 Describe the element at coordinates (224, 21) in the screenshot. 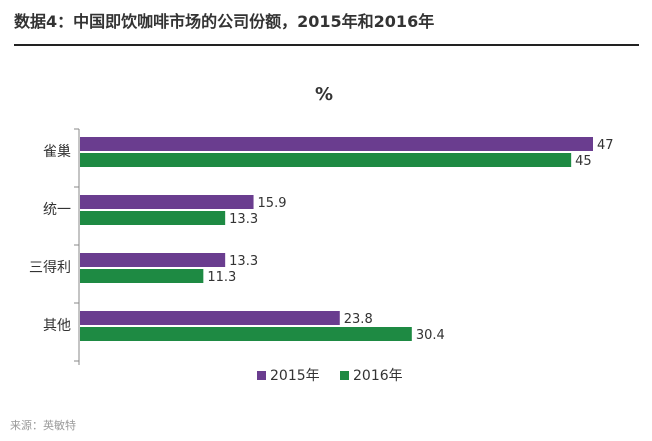

I see `page-title: 数据4：中国即饮咖啡市场的公司份额，2015年和2016年` at that location.